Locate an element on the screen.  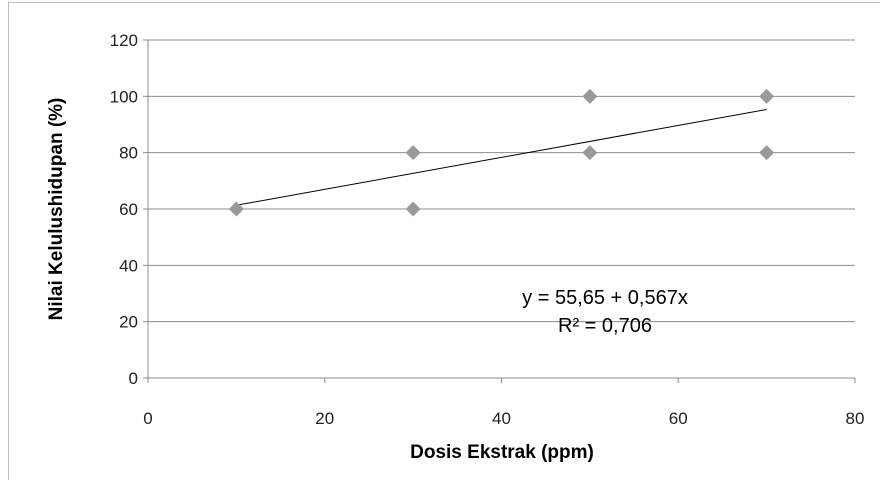
x-tick-labels: 0 20 40 60 80 is located at coordinates (503, 418).